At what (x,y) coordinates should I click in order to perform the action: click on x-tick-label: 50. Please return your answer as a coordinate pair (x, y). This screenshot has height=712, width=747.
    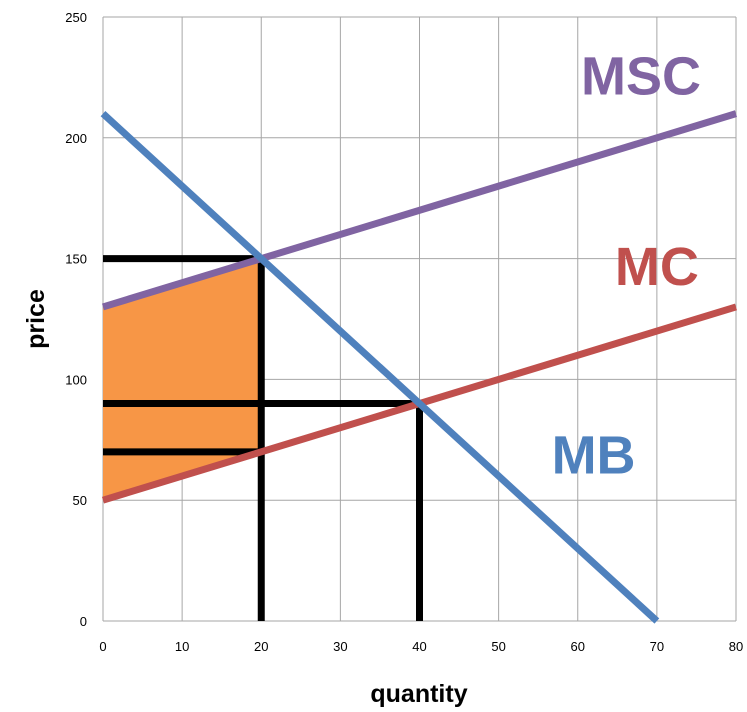
    Looking at the image, I should click on (498, 646).